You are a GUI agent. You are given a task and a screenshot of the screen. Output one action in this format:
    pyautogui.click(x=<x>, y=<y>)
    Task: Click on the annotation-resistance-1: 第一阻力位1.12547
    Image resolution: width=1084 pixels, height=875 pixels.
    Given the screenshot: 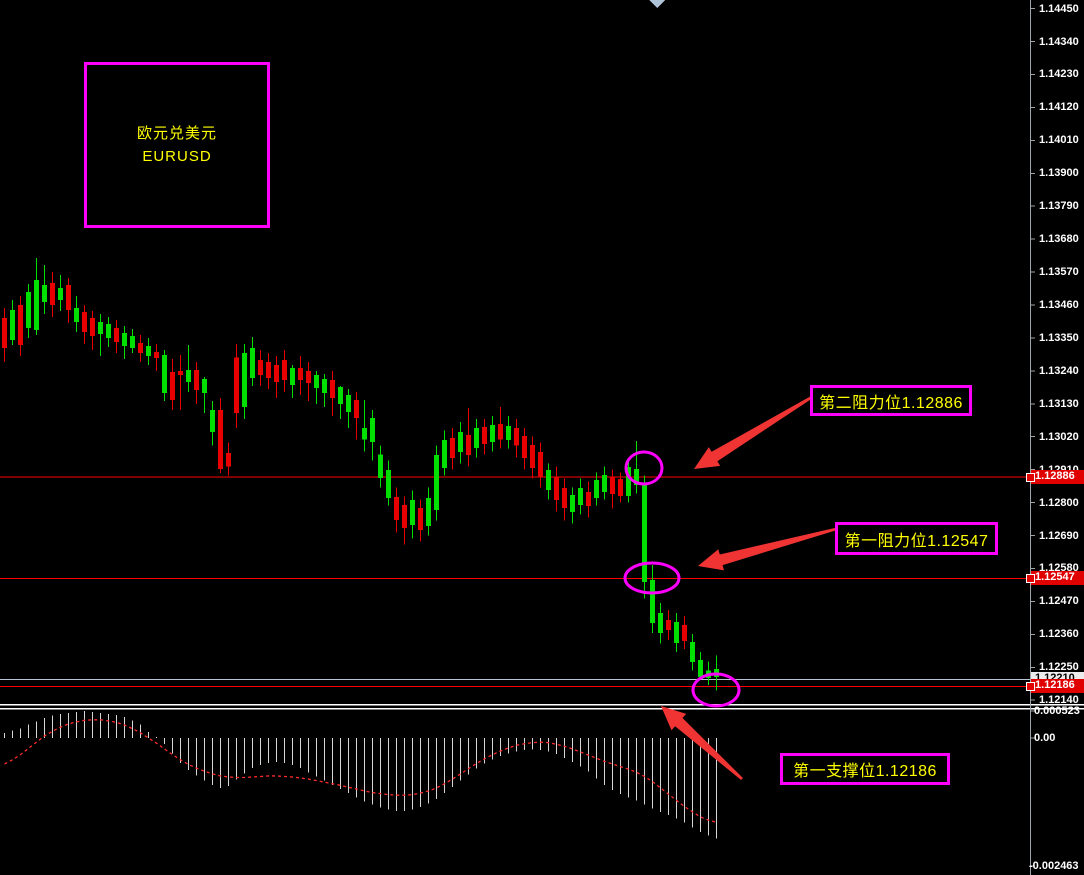 What is the action you would take?
    pyautogui.click(x=916, y=538)
    